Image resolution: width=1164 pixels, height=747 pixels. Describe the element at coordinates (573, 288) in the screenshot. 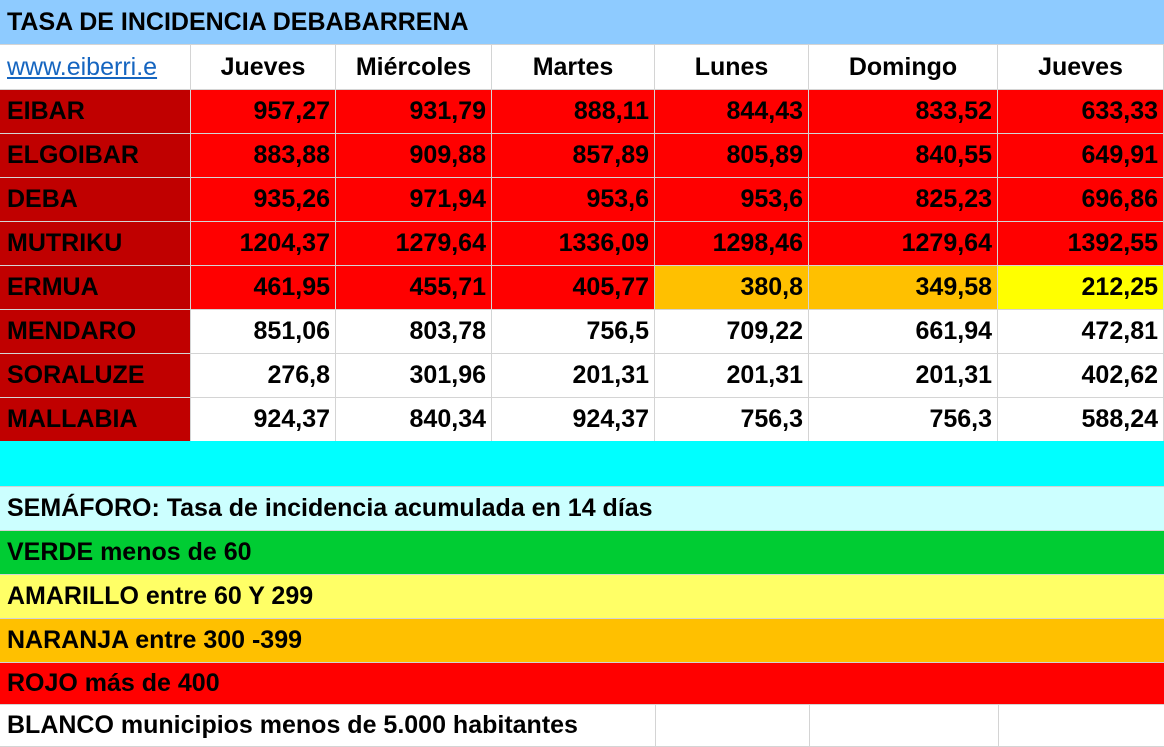

I see `incidence-value: 405,77` at that location.